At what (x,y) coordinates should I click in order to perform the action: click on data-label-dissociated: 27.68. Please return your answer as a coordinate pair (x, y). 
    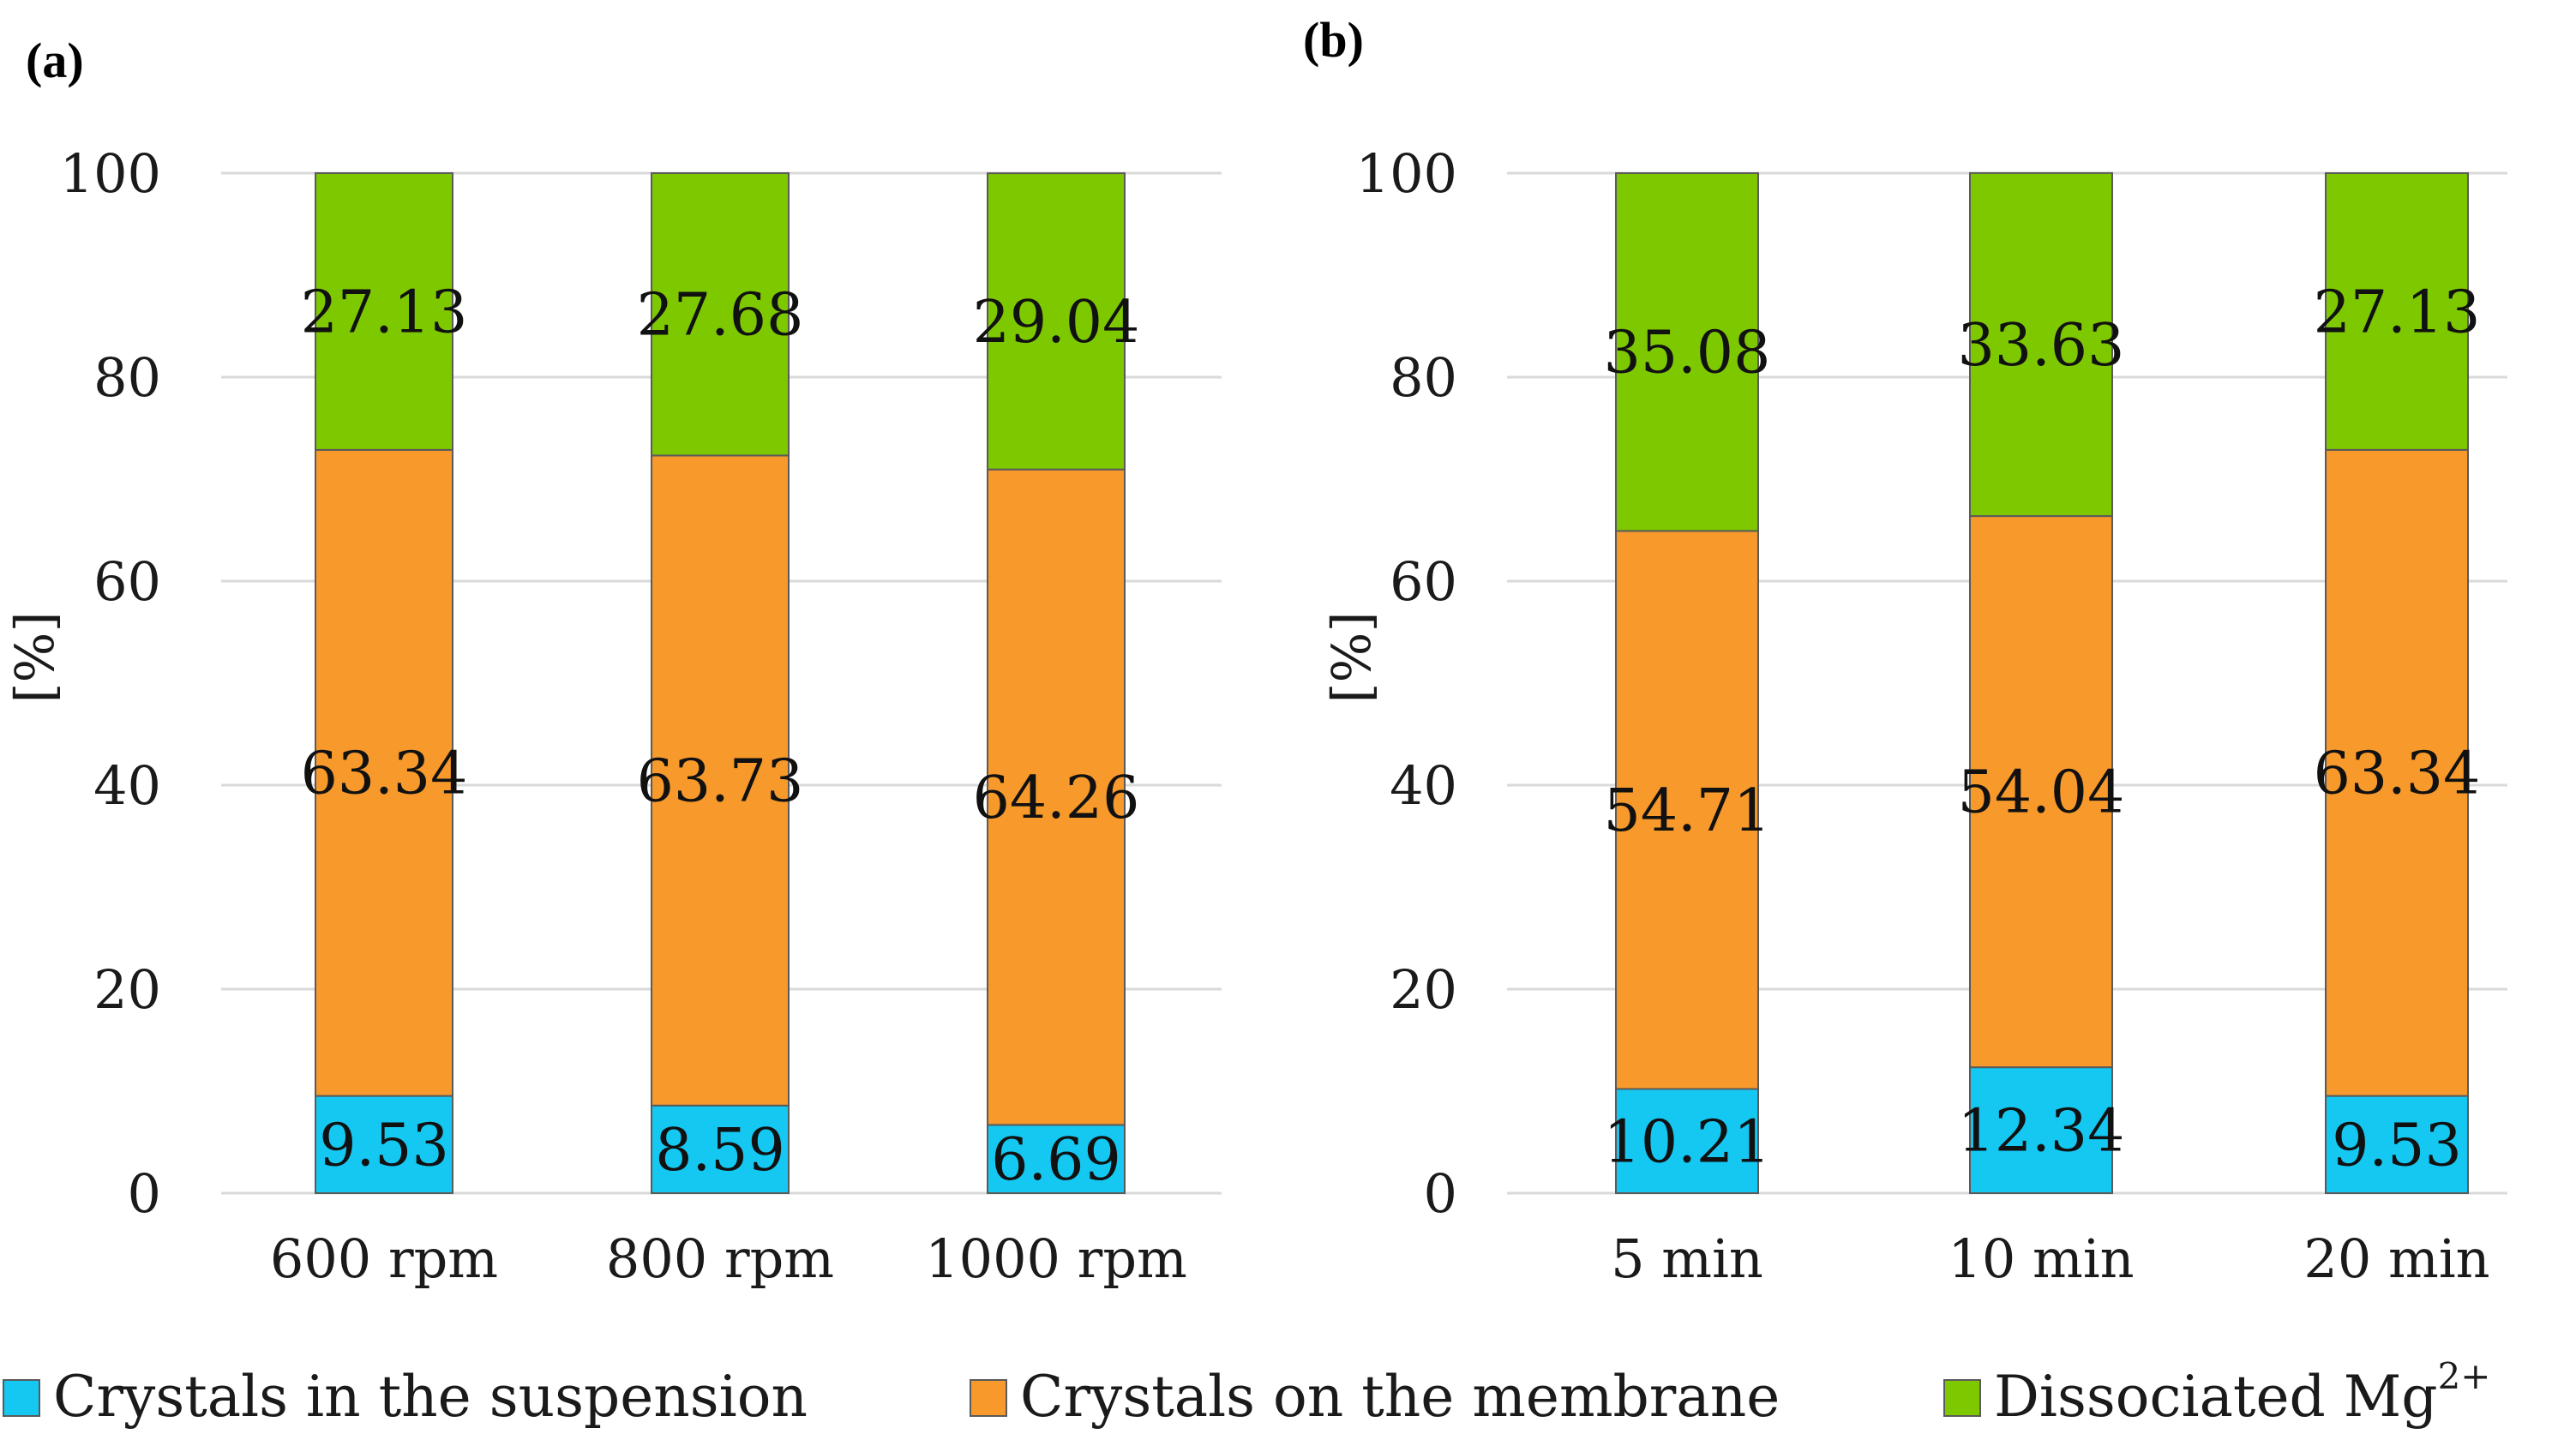
    Looking at the image, I should click on (720, 316).